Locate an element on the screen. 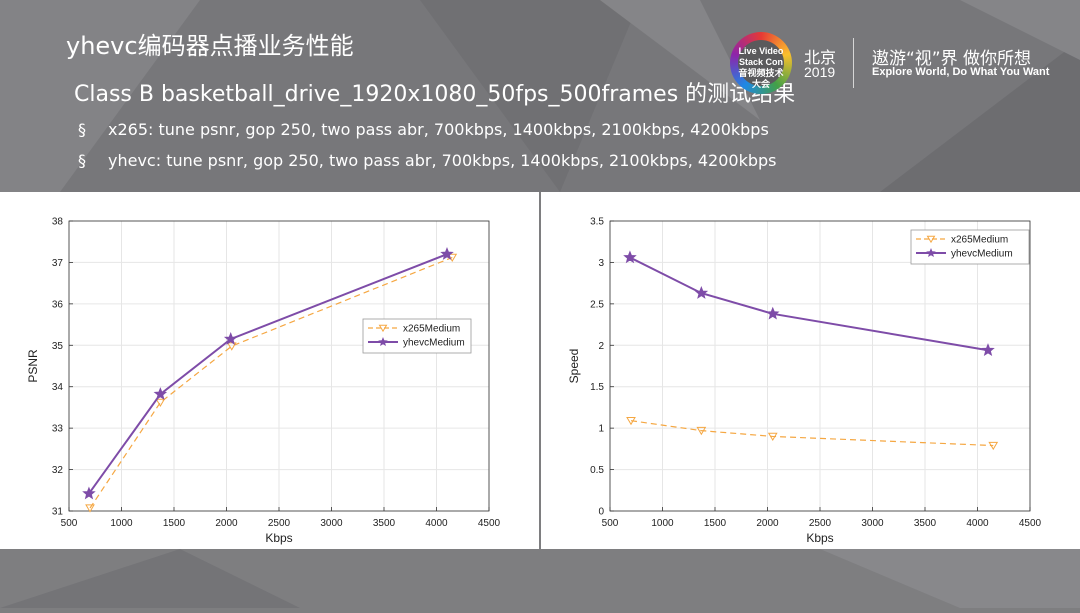 The width and height of the screenshot is (1080, 613). conference-logo-text: Live Video Stack Con 音视频技术大会 is located at coordinates (761, 64).